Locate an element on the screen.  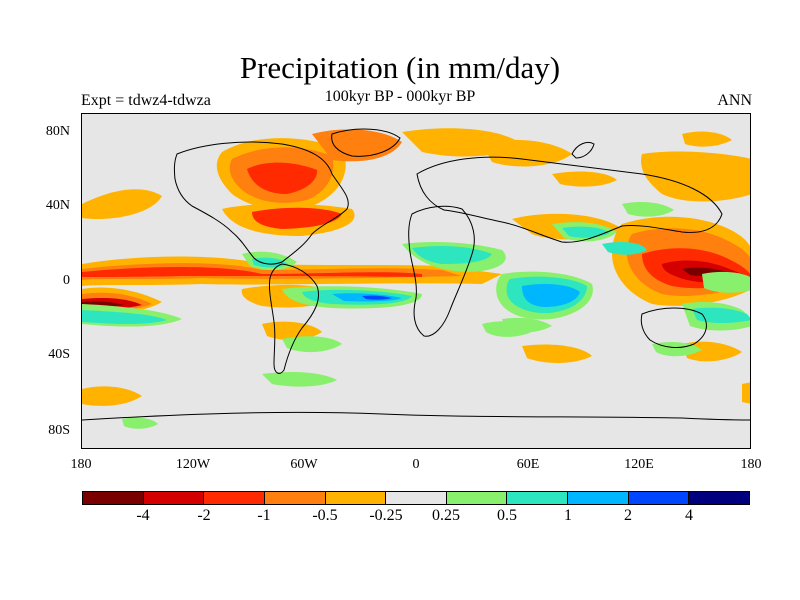
plot-subtitle: 100kyr BP - 000kyr BP is located at coordinates (400, 96).